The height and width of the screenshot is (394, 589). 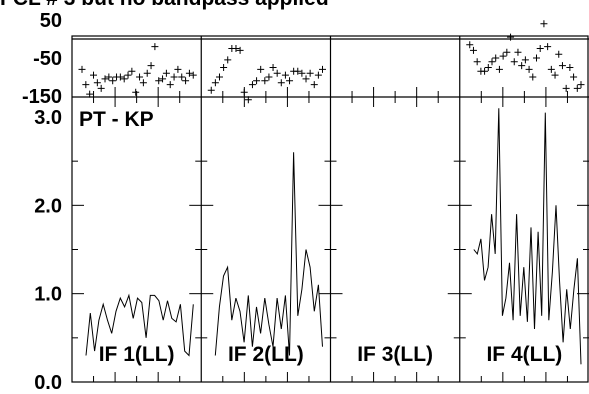 What do you see at coordinates (47, 59) in the screenshot?
I see `phase-tick-label: -50` at bounding box center [47, 59].